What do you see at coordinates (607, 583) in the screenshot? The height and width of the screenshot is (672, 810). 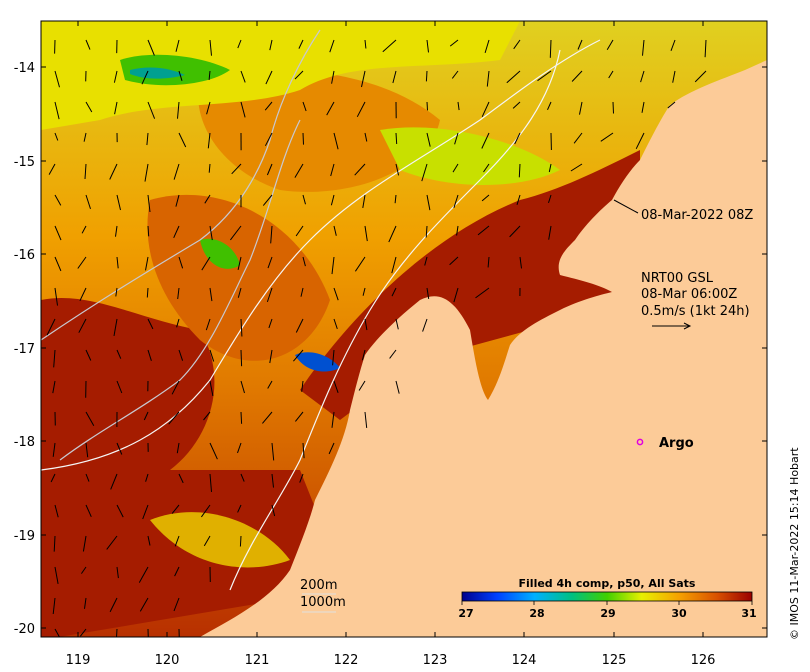 I see `colorbar-title: Filled 4h comp, p50, All Sats` at bounding box center [607, 583].